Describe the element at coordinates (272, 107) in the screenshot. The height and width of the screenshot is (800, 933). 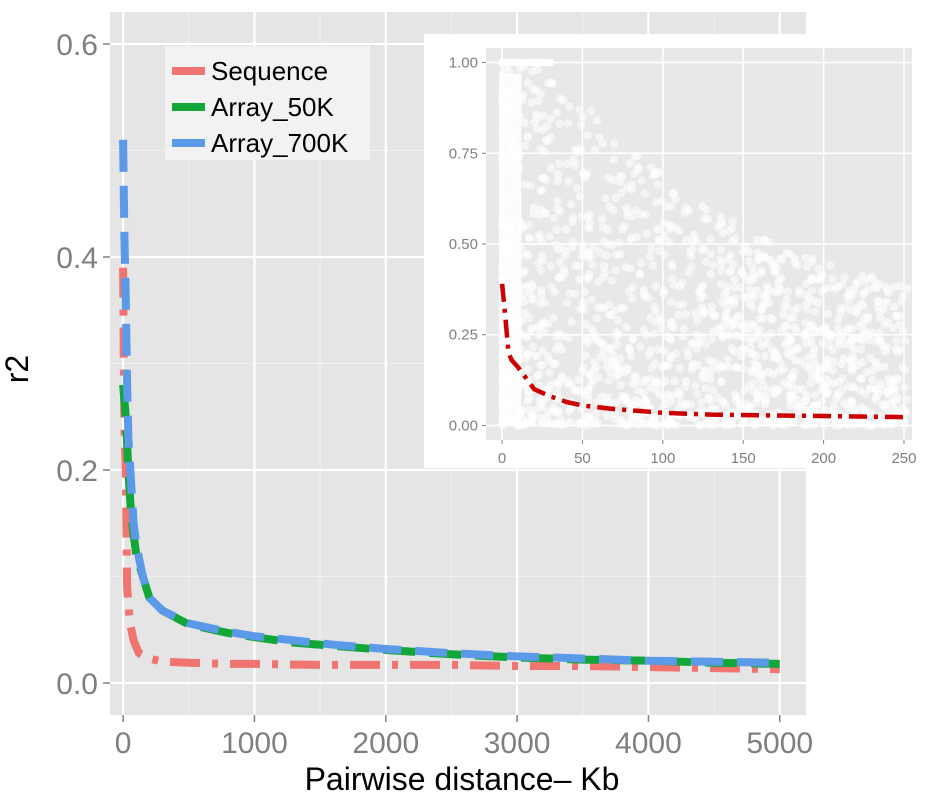
I see `legend-label-array-50k: Array_50K` at that location.